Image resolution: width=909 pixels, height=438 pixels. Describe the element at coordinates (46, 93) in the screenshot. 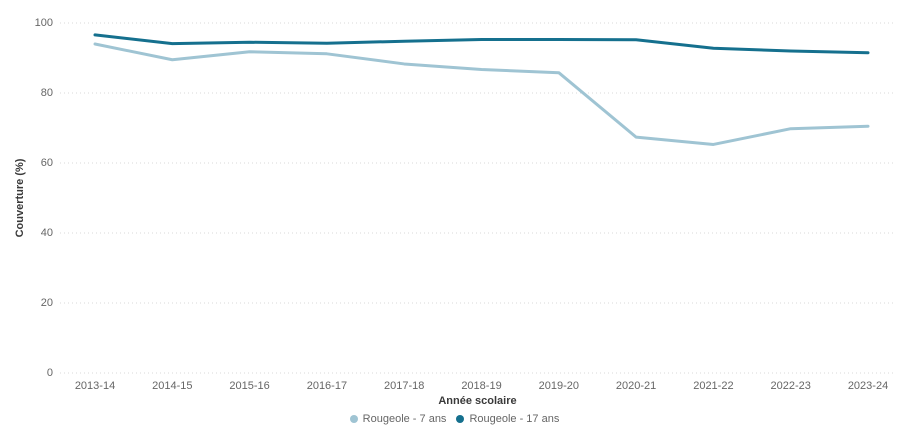

I see `y-tick-label-80: 80` at that location.